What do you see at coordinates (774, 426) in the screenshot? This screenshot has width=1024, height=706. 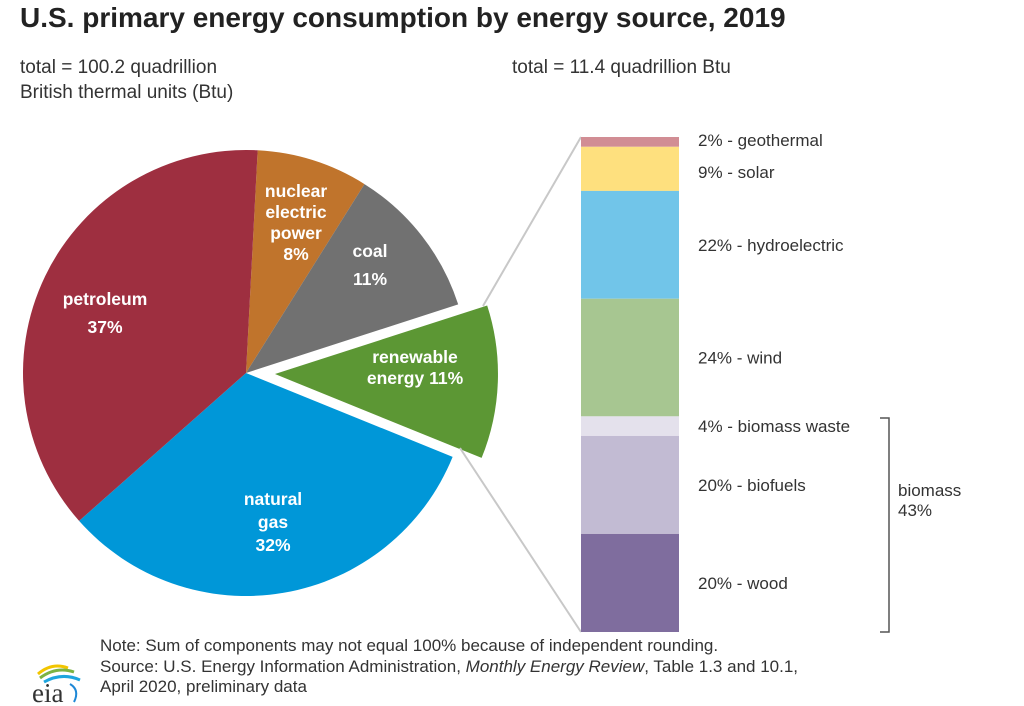 I see `bar-label-biomass-waste: 4% - biomass waste` at bounding box center [774, 426].